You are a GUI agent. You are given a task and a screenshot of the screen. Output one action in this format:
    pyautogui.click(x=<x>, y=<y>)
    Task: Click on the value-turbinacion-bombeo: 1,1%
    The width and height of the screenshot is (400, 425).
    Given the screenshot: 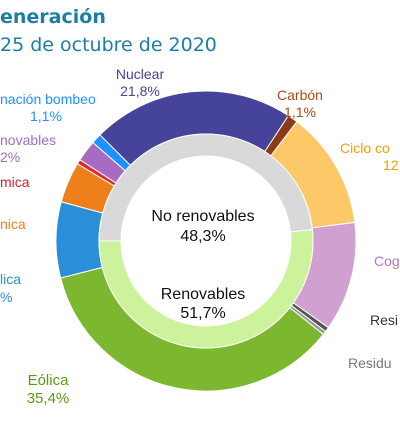 What is the action you would take?
    pyautogui.click(x=46, y=116)
    